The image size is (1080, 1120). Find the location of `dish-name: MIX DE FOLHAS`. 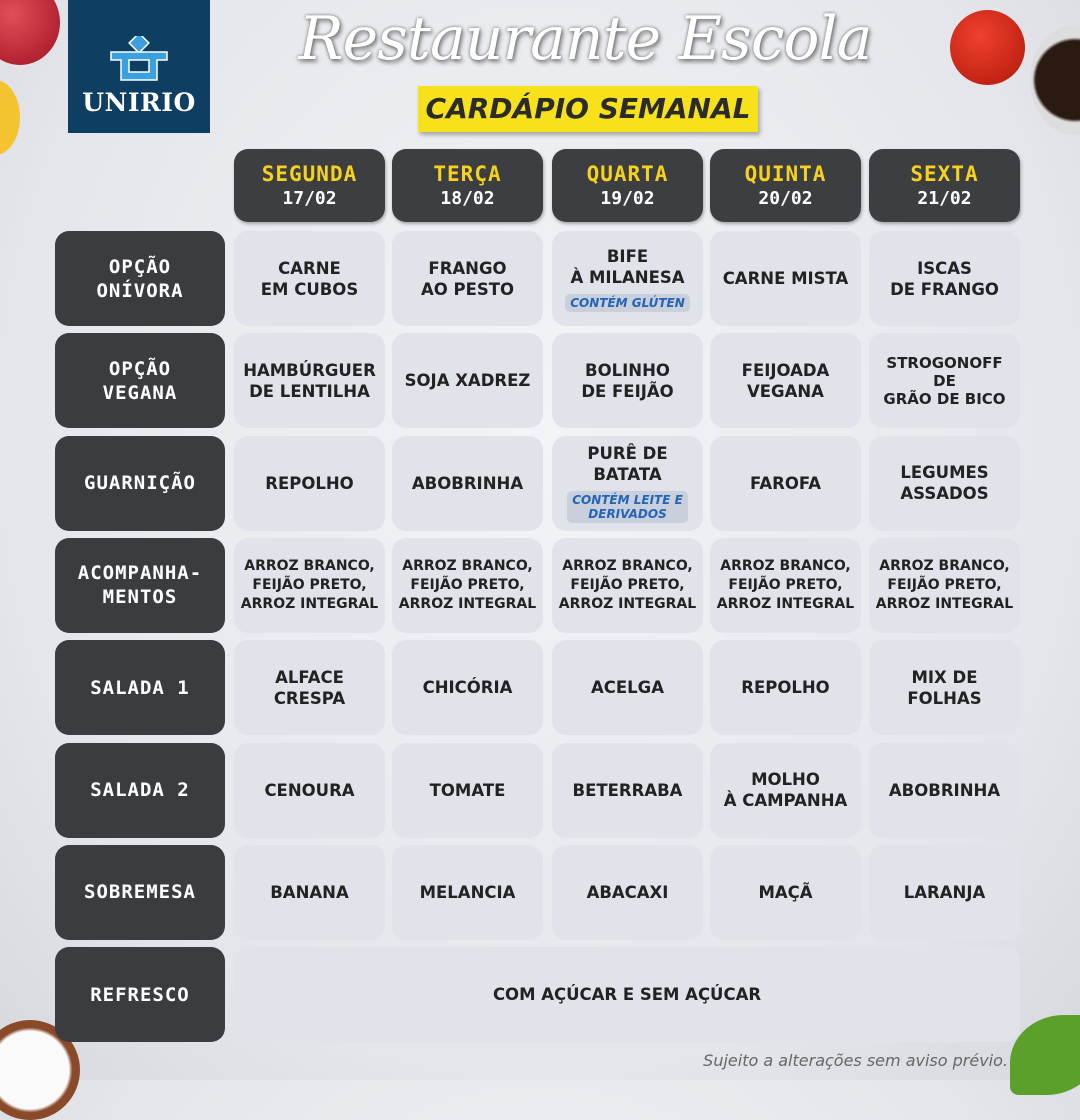

dish-name: MIX DE FOLHAS is located at coordinates (944, 687).